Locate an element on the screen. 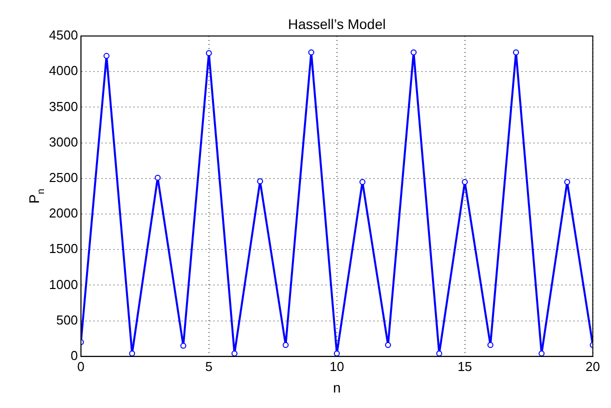 The image size is (611, 408). y-tick-label: 2500 is located at coordinates (63, 177).